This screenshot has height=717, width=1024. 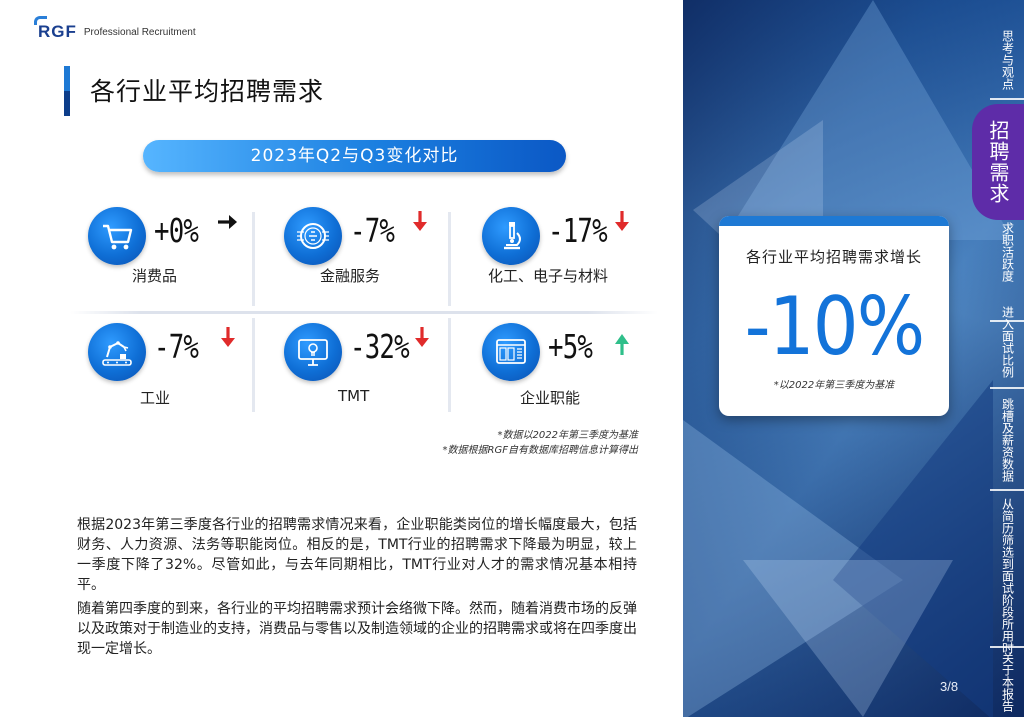 I want to click on industry-change: -17%, so click(x=578, y=230).